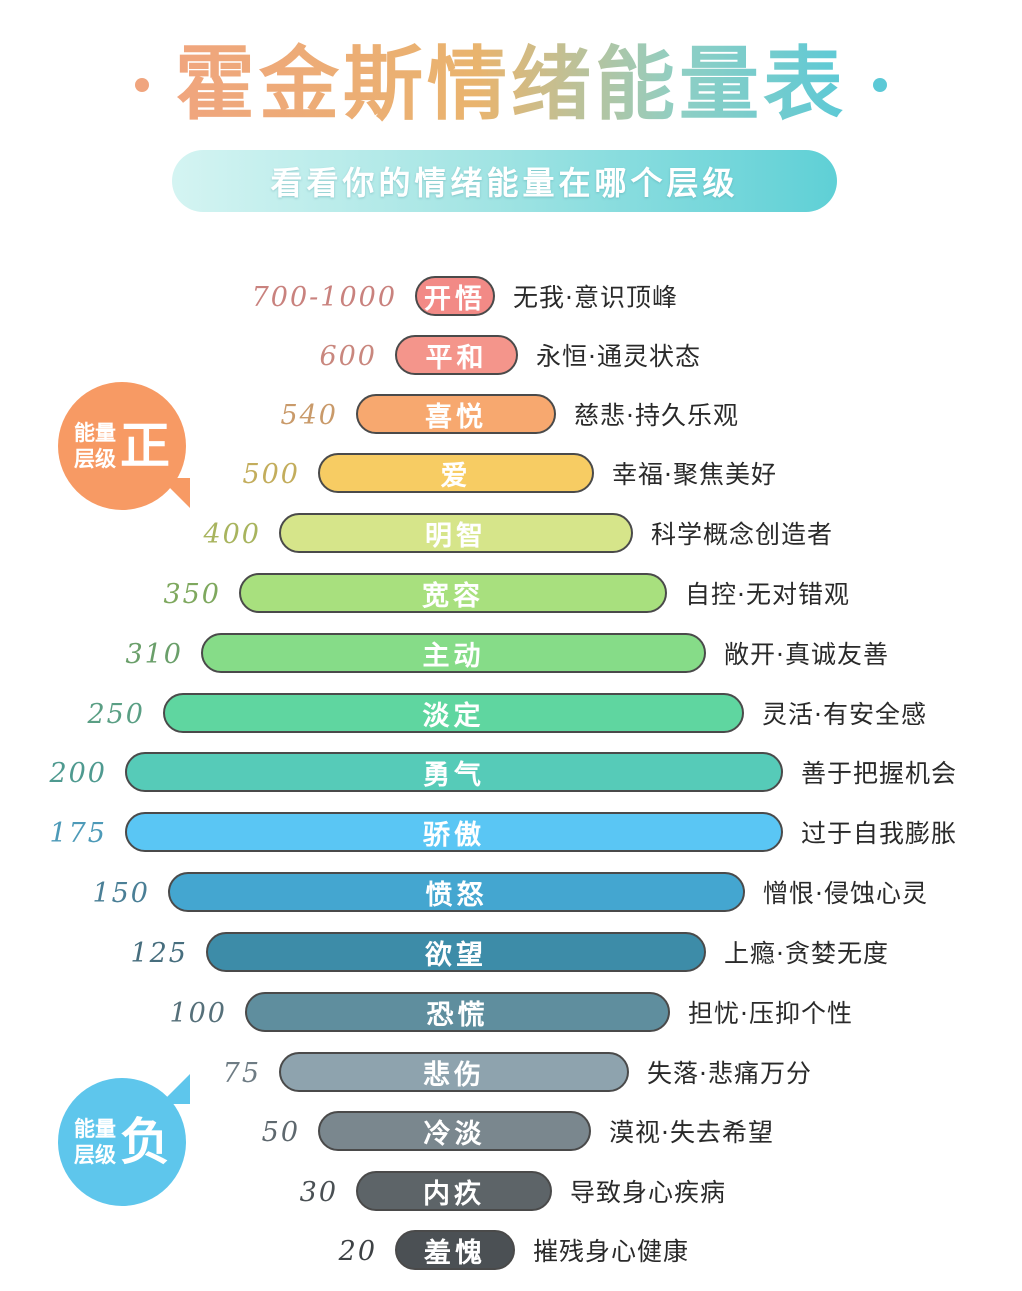  I want to click on level-value: 200, so click(78, 773).